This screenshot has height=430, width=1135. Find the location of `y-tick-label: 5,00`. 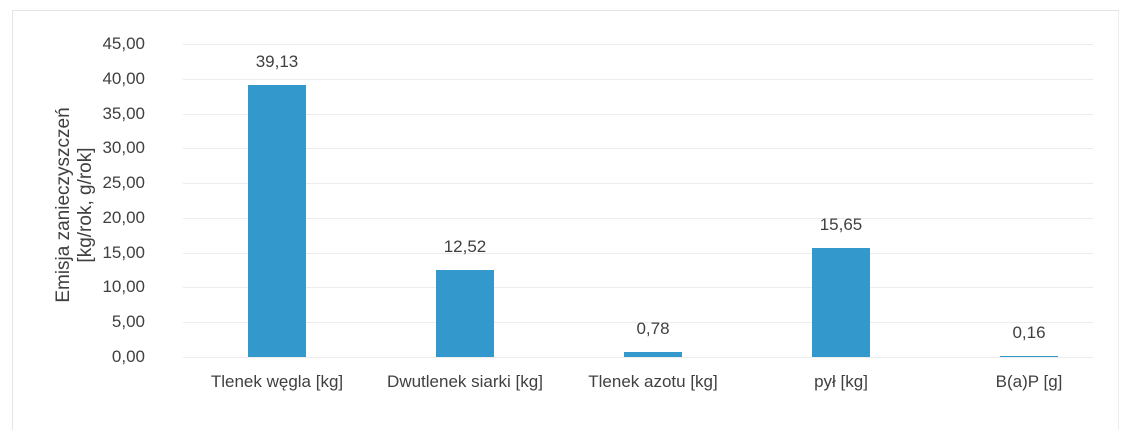

y-tick-label: 5,00 is located at coordinates (128, 322).